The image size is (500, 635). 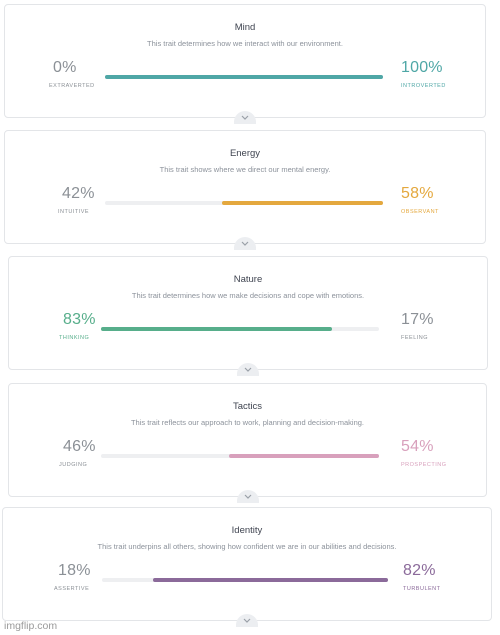 What do you see at coordinates (74, 212) in the screenshot?
I see `left-label: INTUITIVE` at bounding box center [74, 212].